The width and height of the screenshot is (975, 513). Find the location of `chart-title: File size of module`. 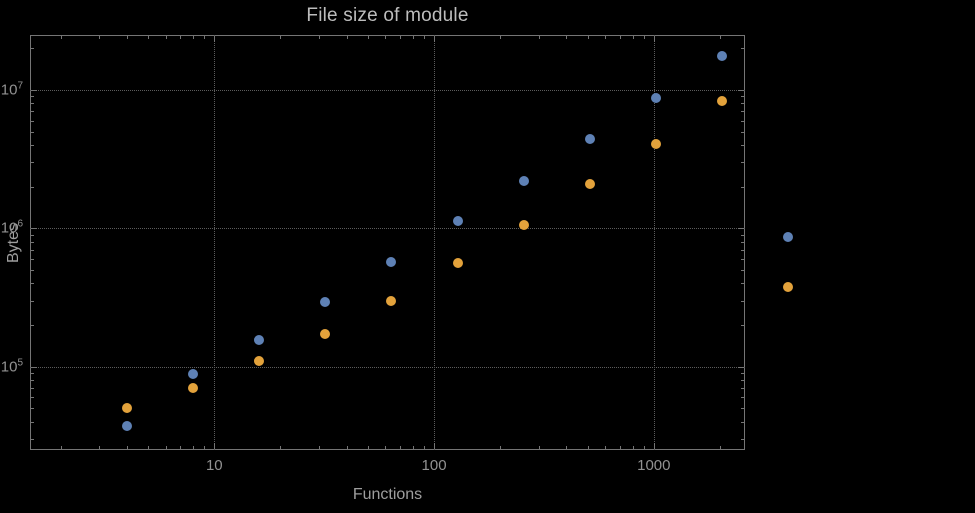

chart-title: File size of module is located at coordinates (387, 15).